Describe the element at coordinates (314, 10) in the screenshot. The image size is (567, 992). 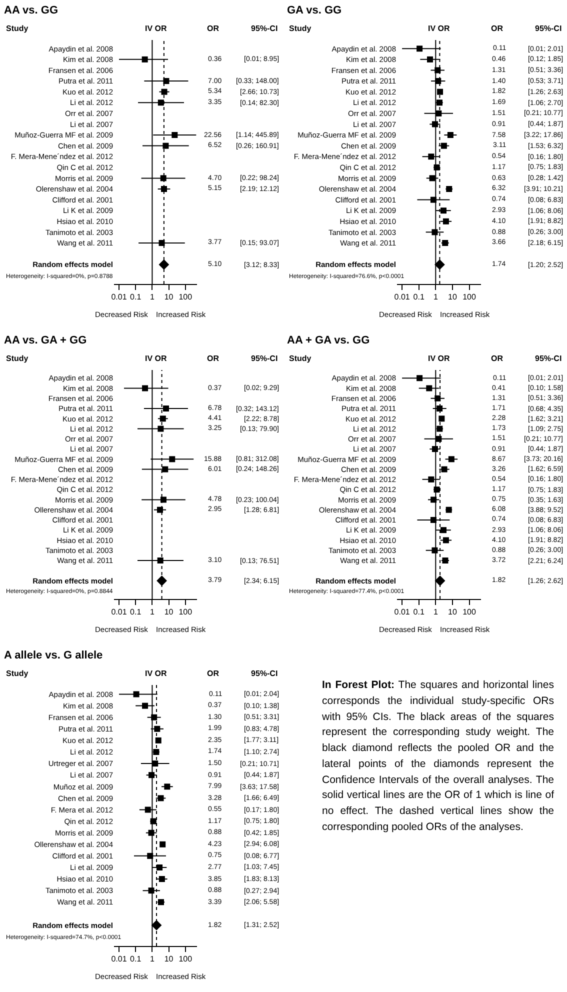
I see `chart-title: GA vs. GG` at that location.